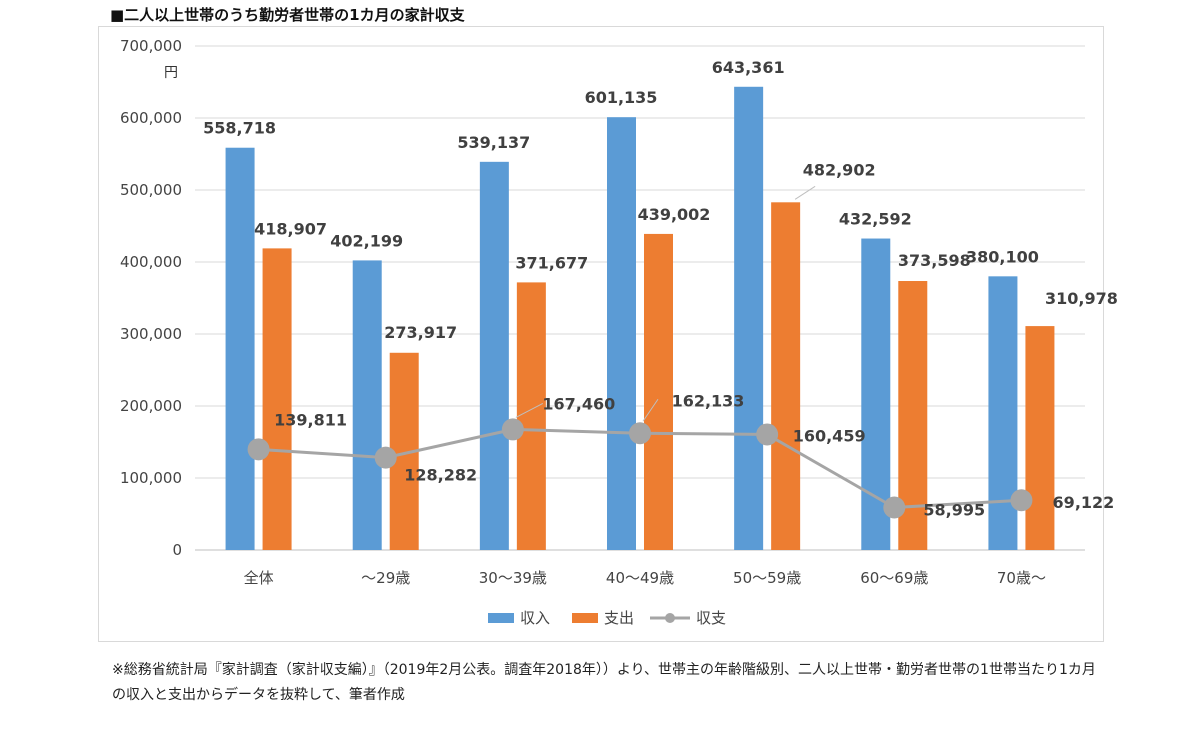  I want to click on expense-data-label: 482,902, so click(839, 169).